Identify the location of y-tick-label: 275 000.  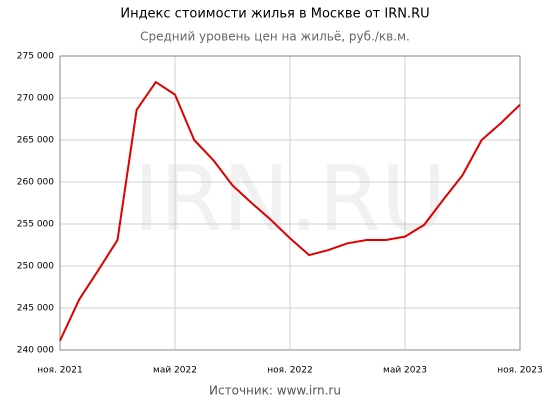
(35, 57).